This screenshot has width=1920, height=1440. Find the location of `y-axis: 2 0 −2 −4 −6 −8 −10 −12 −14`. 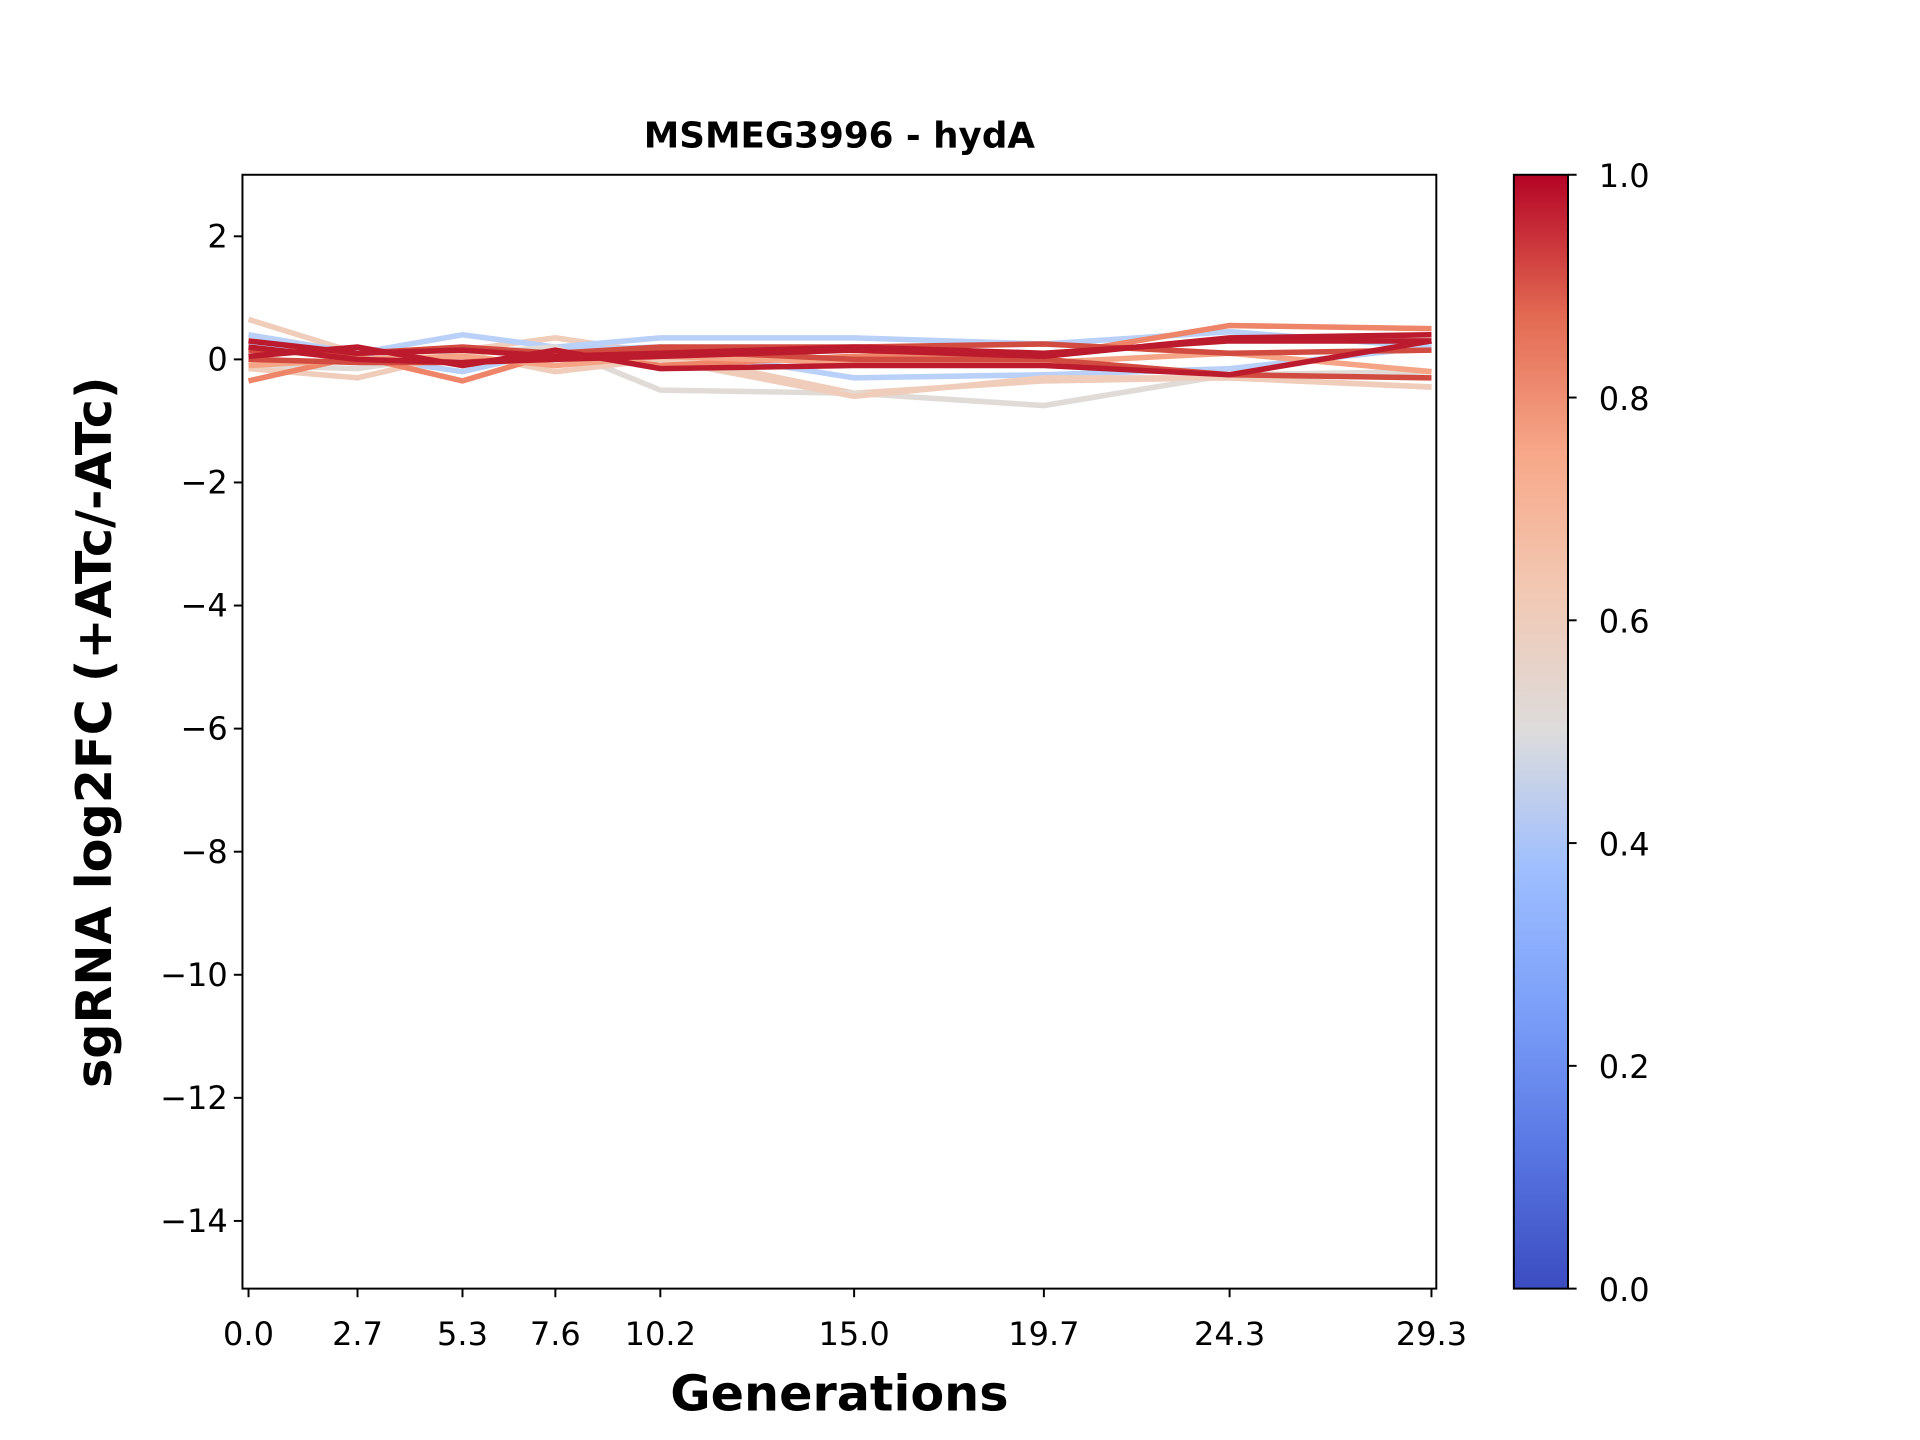

y-axis: 2 0 −2 −4 −6 −8 −10 −12 −14 is located at coordinates (201, 728).